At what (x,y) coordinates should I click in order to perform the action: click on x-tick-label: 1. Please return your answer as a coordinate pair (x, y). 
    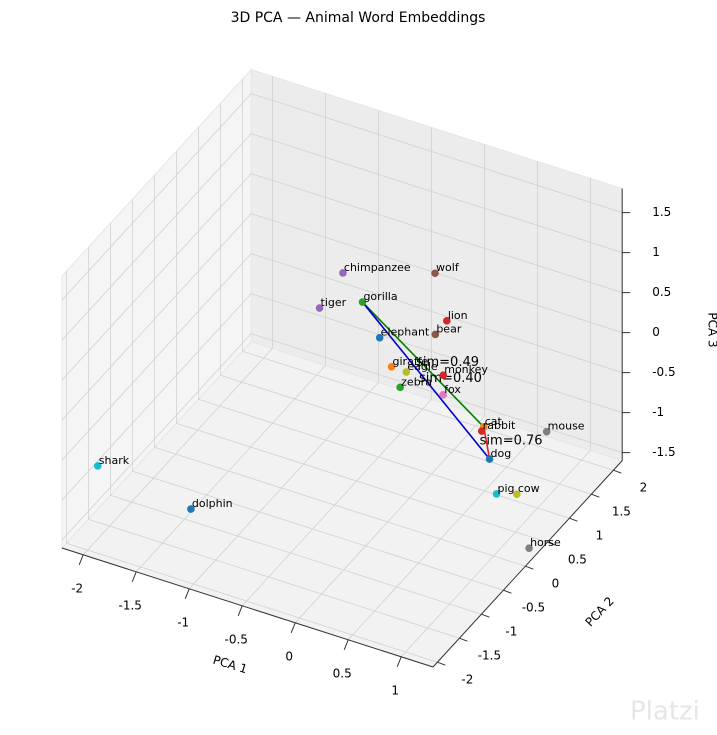
    Looking at the image, I should click on (395, 690).